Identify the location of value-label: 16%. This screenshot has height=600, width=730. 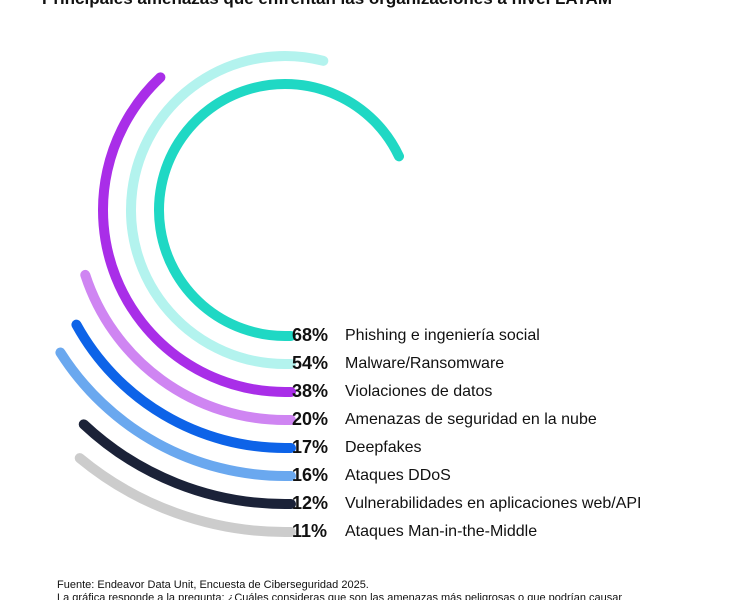
(310, 475).